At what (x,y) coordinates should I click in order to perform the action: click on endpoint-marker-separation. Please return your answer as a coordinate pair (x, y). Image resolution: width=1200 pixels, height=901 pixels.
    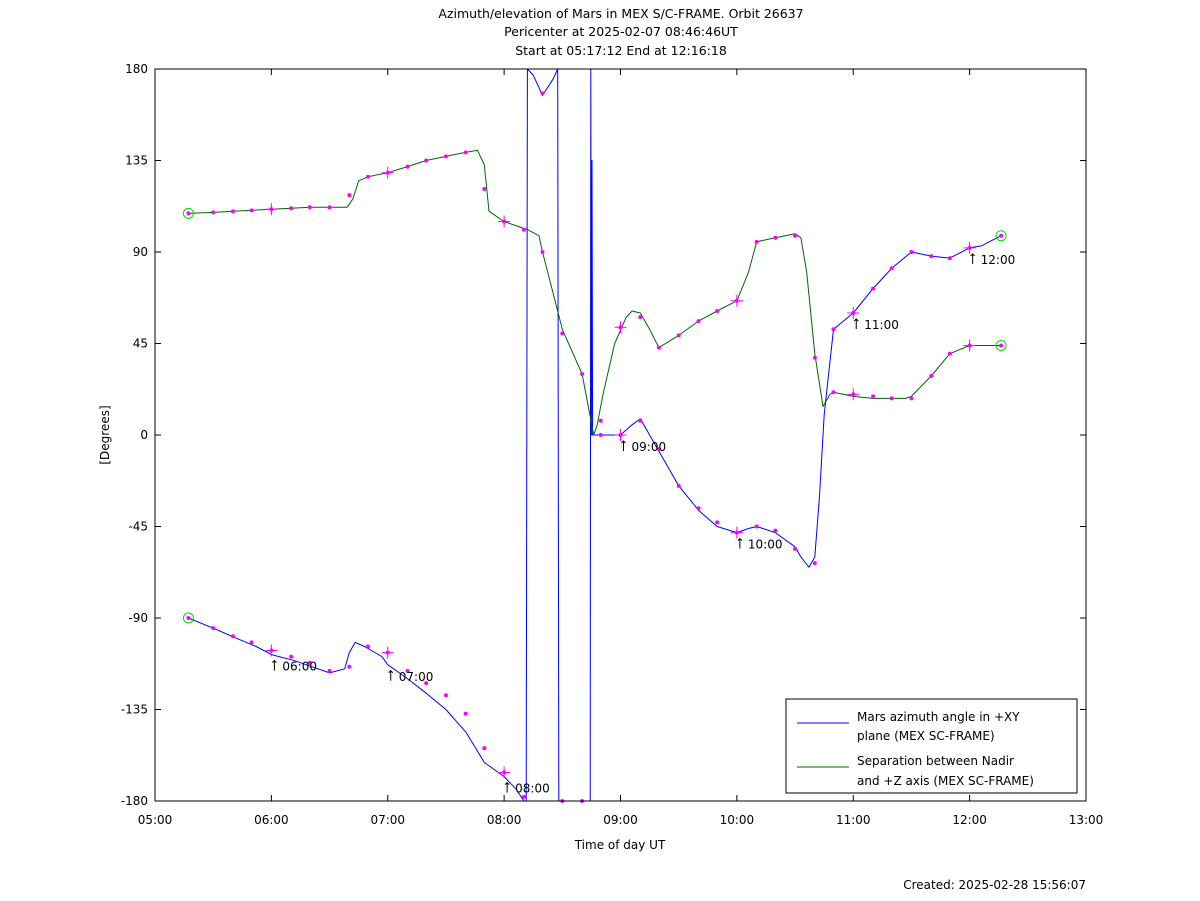
    Looking at the image, I should click on (1001, 346).